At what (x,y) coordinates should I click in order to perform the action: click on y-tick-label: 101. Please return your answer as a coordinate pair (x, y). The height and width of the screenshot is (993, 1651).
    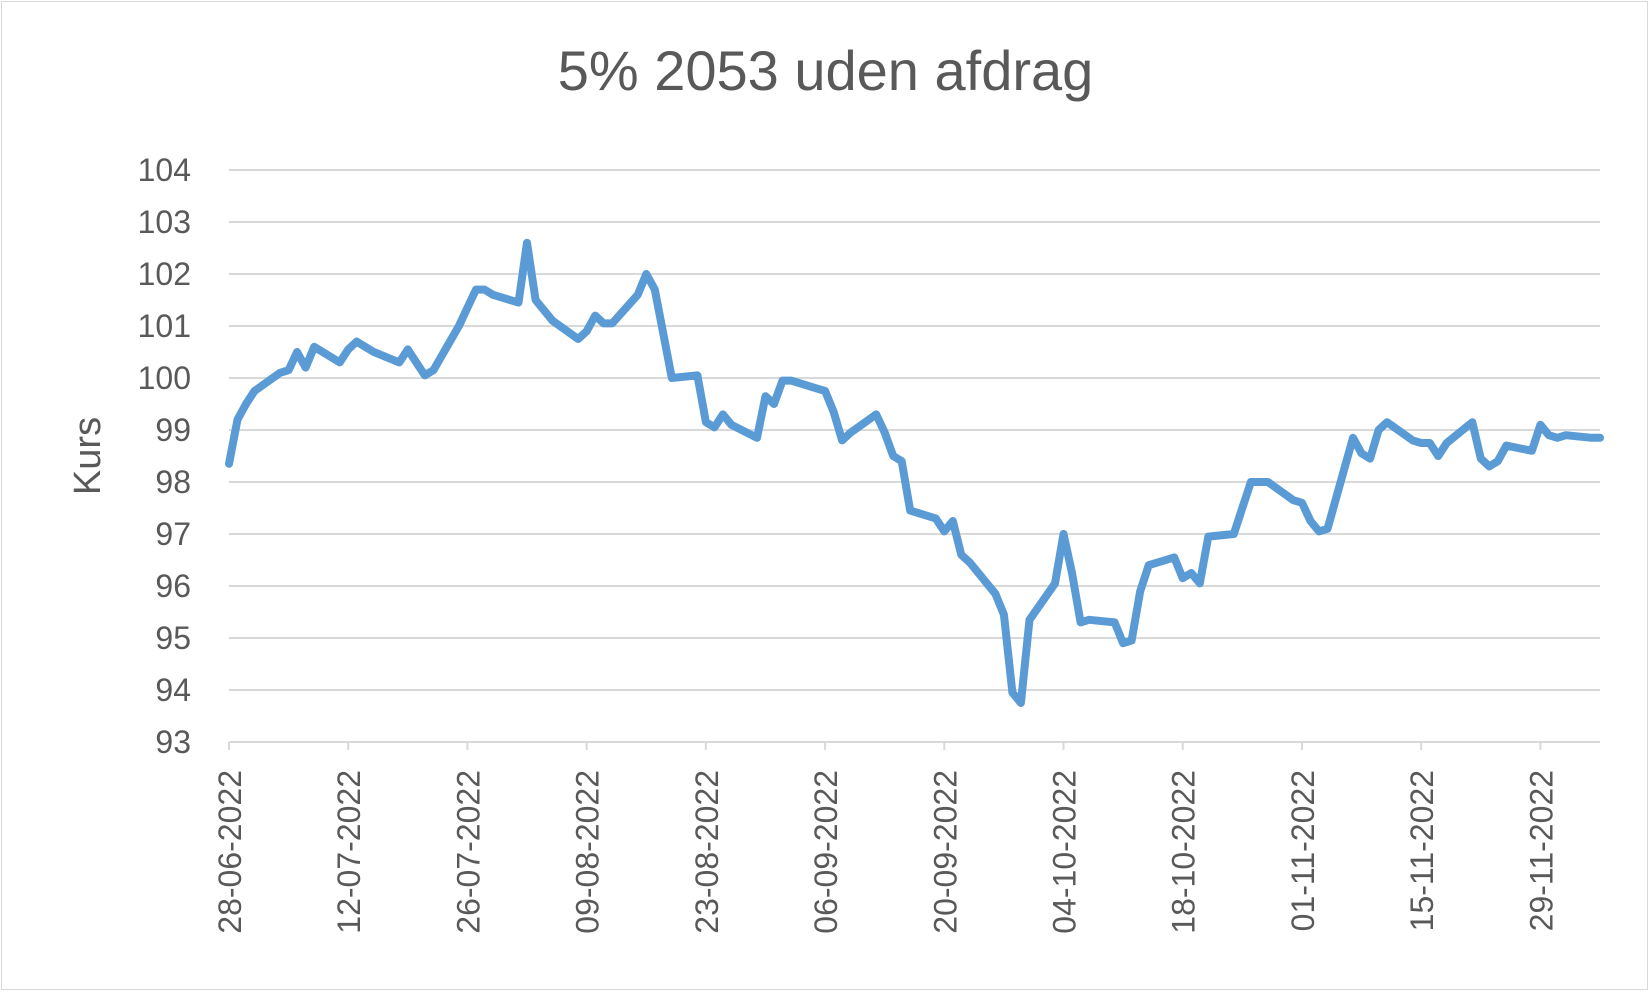
    Looking at the image, I should click on (164, 326).